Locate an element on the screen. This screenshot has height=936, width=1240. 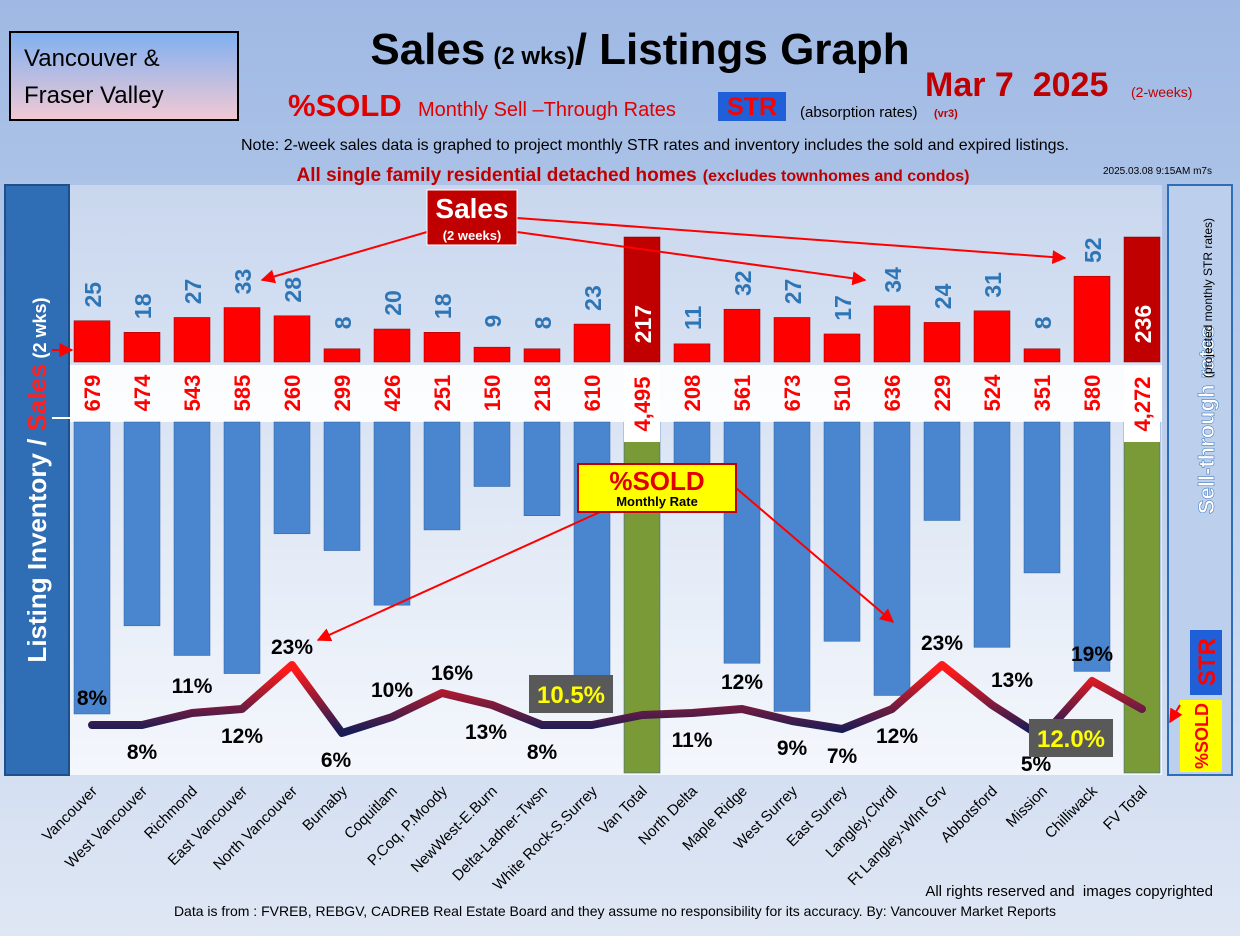
rate-label: 23% is located at coordinates (292, 647).